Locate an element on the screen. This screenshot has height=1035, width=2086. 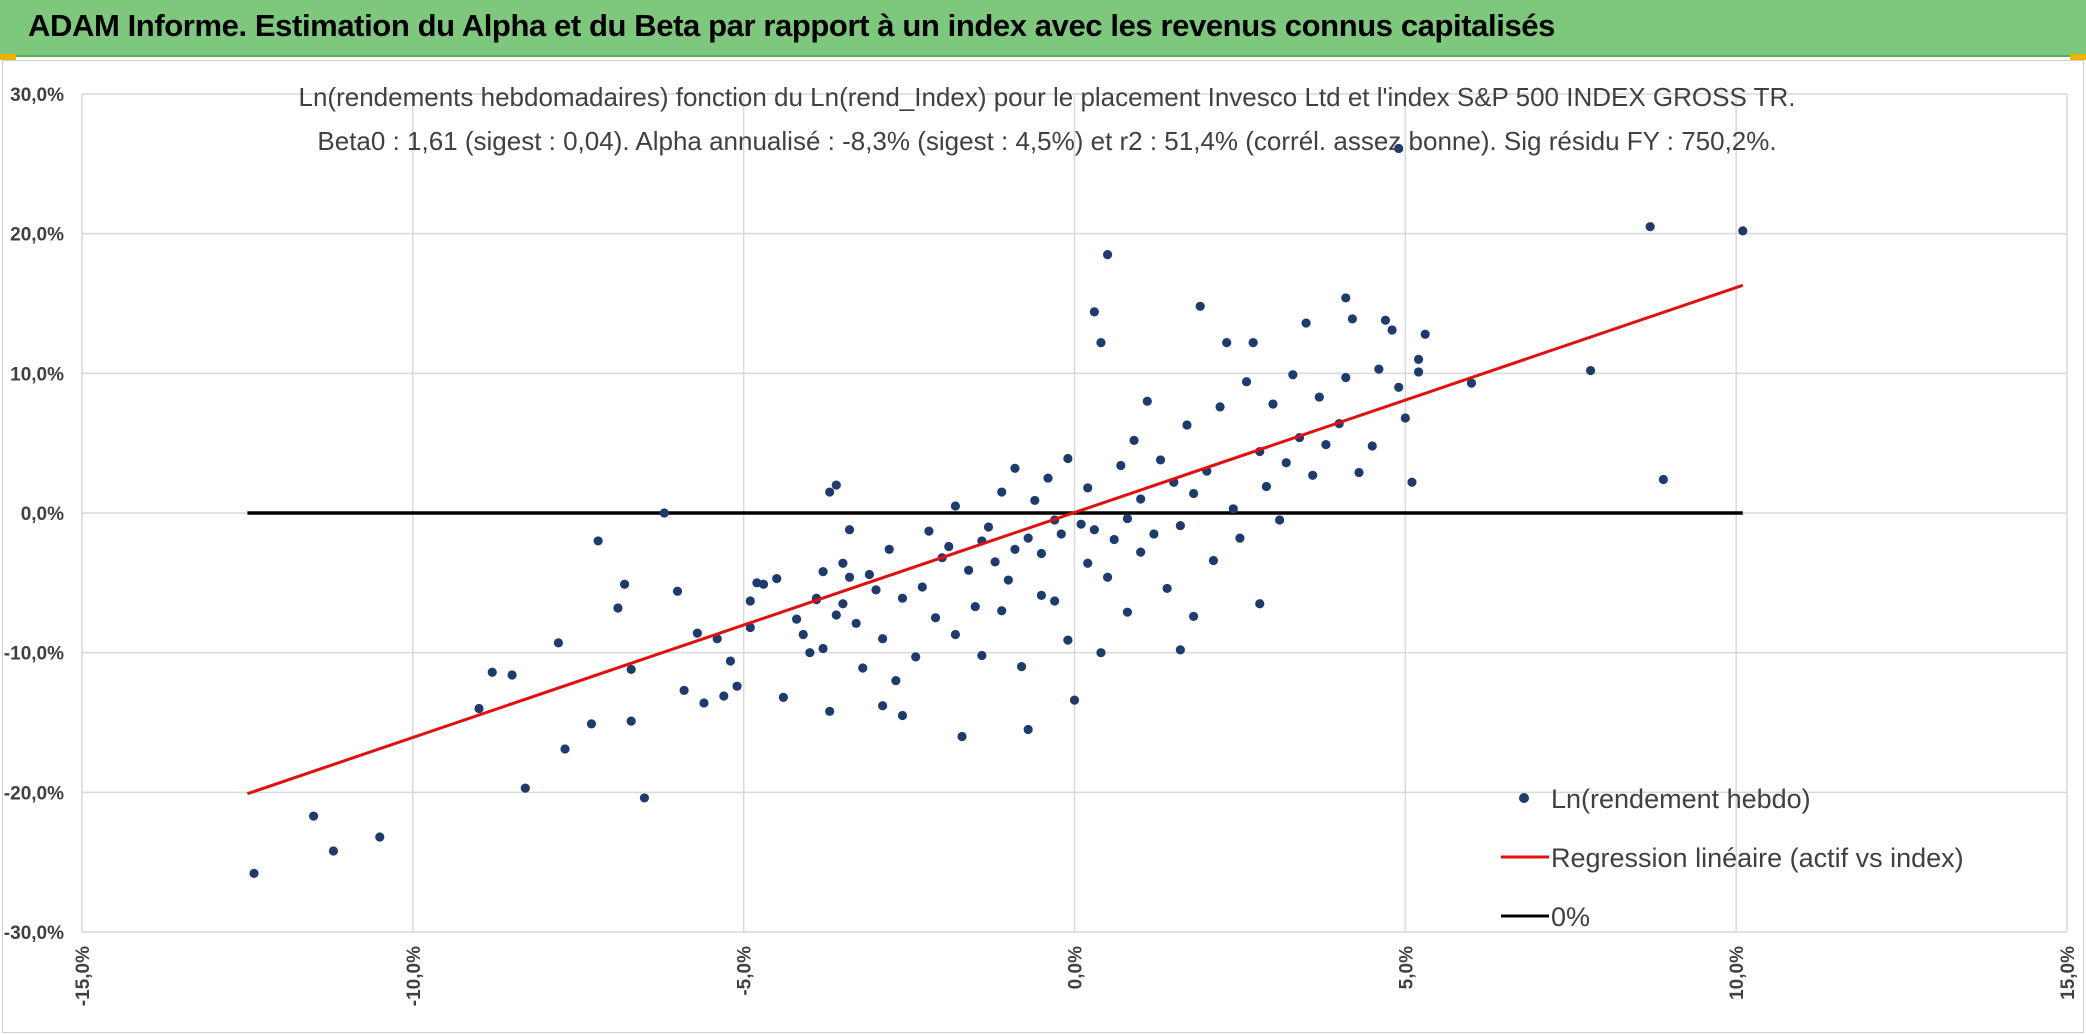
x-tick-label: 15,0% is located at coordinates (2068, 973).